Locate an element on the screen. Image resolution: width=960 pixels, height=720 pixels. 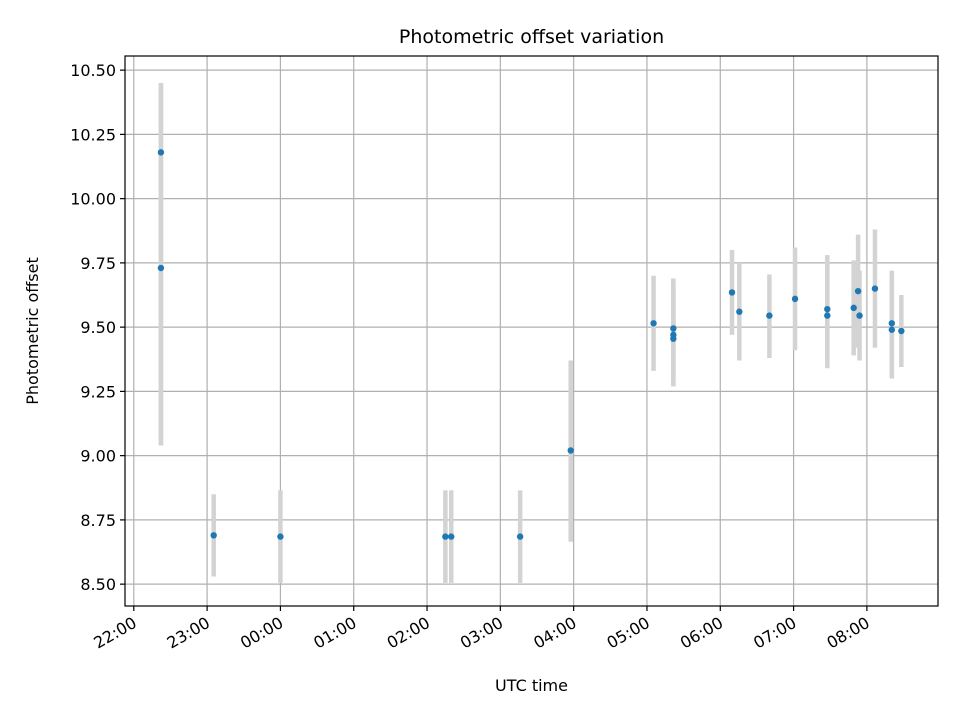
x-tick-label: 22:00 is located at coordinates (114, 633).